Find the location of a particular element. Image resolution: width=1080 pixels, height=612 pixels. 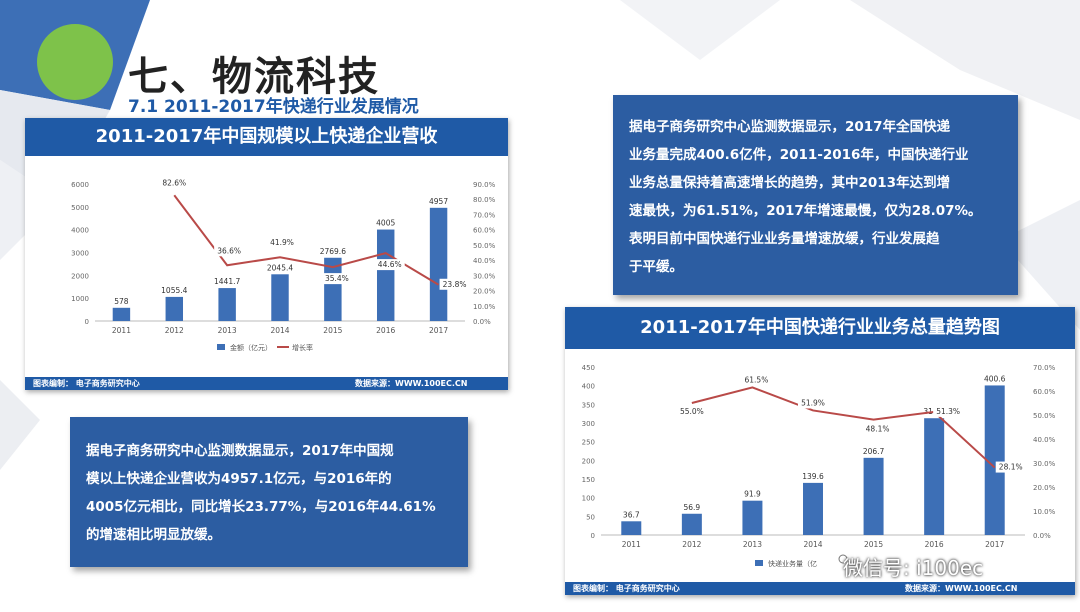

volume-footer-left: 图表编制： 电子商务研究中心 is located at coordinates (626, 588).